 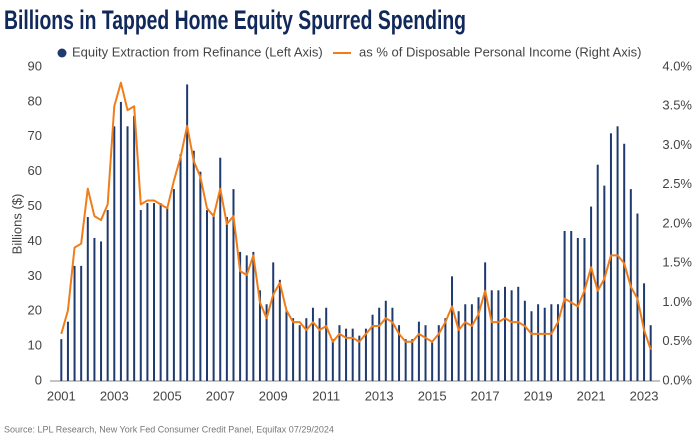 I want to click on x-tick-label: 2007, so click(x=220, y=395).